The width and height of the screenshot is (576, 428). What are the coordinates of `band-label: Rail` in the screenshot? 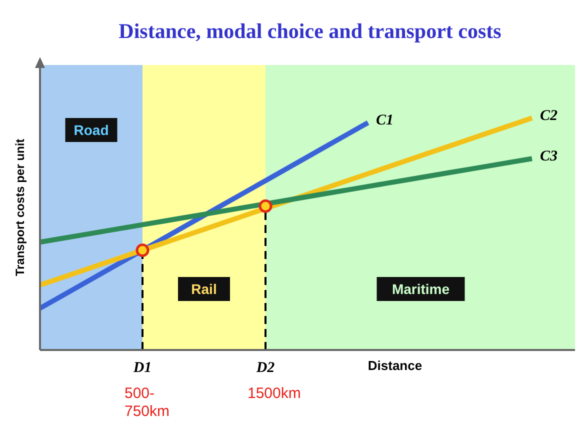 It's located at (204, 289).